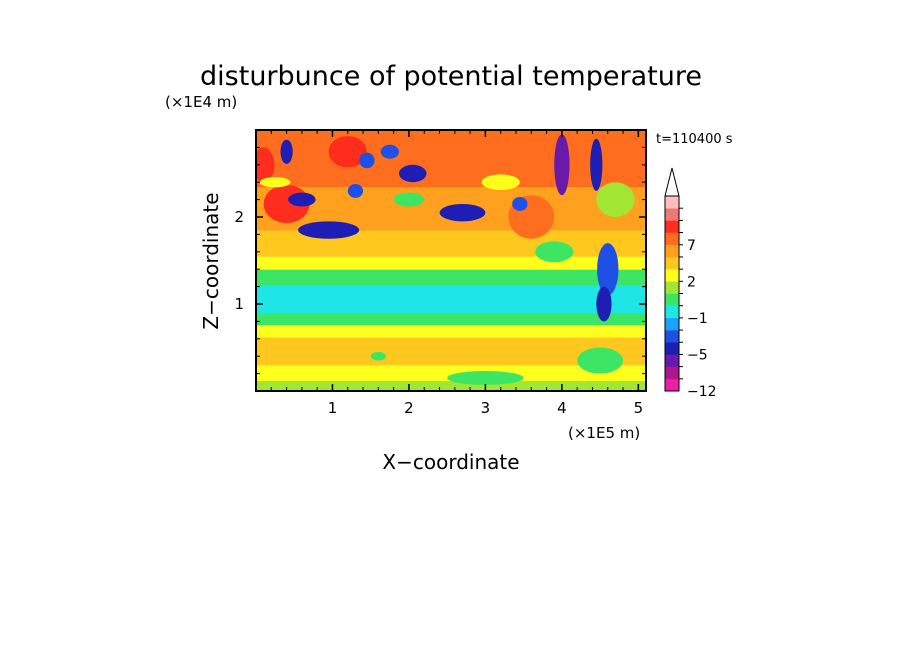 The width and height of the screenshot is (904, 654). Describe the element at coordinates (702, 392) in the screenshot. I see `colorbar-label: −12` at that location.